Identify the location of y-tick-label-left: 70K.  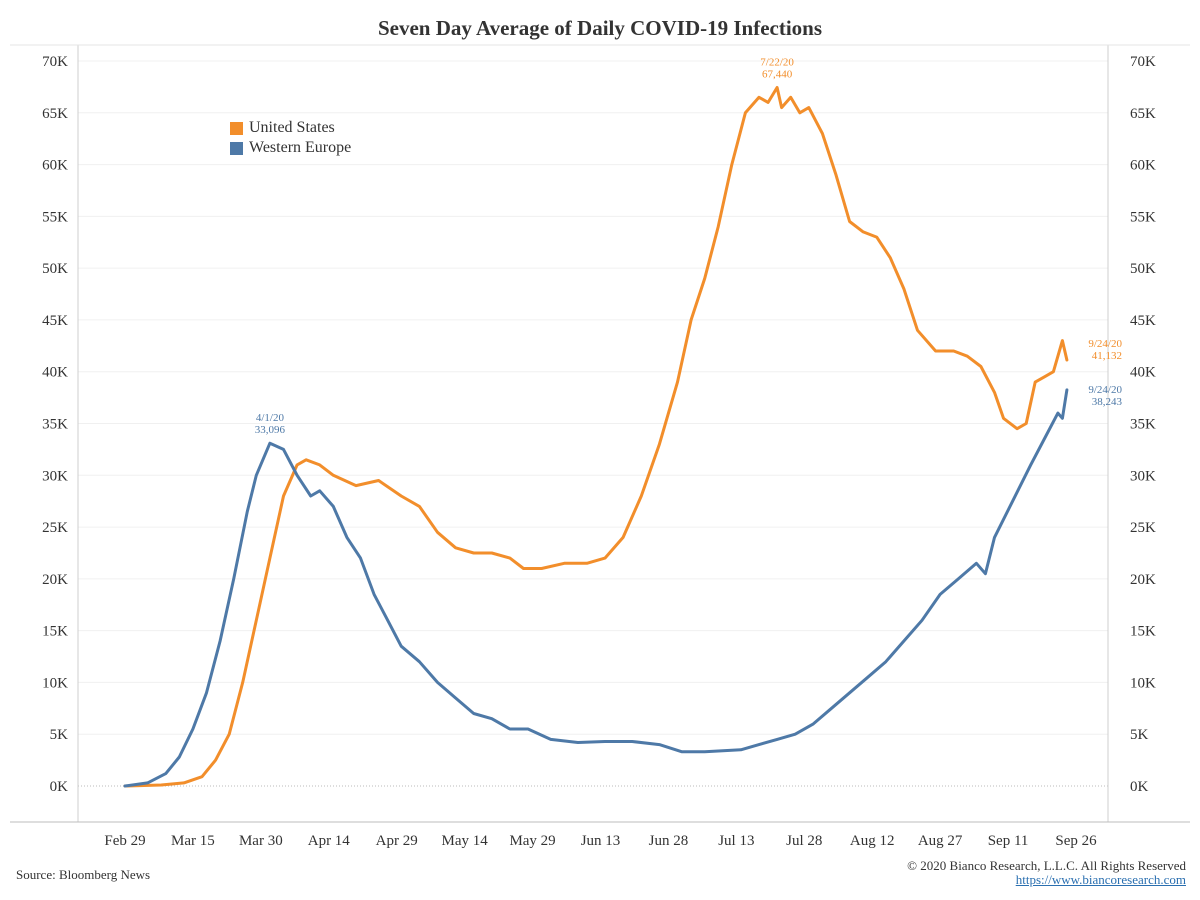
(55, 62).